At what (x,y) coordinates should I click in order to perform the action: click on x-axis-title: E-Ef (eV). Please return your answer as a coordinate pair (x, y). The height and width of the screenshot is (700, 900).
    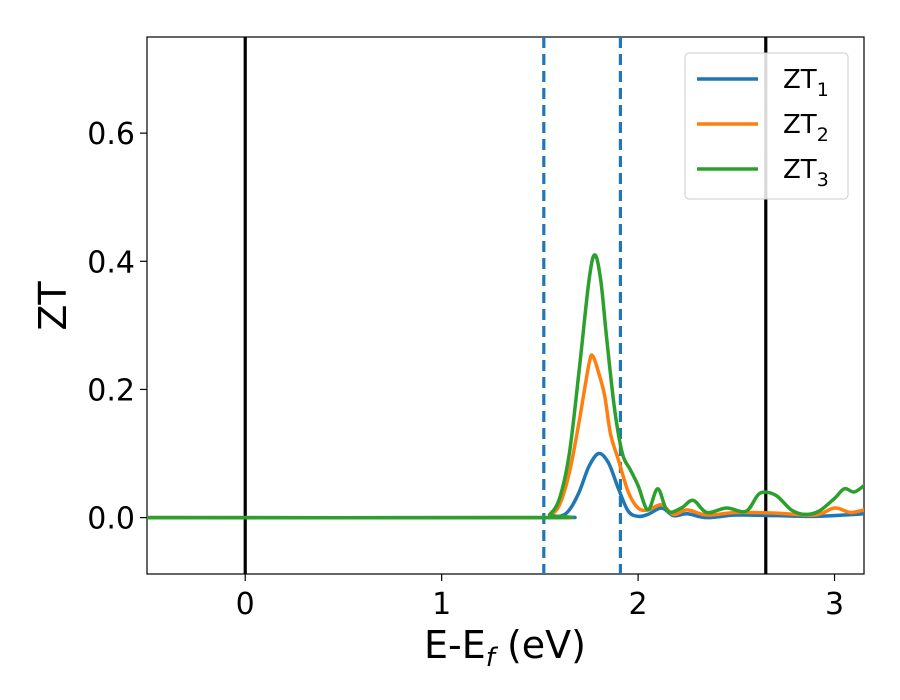
    Looking at the image, I should click on (505, 648).